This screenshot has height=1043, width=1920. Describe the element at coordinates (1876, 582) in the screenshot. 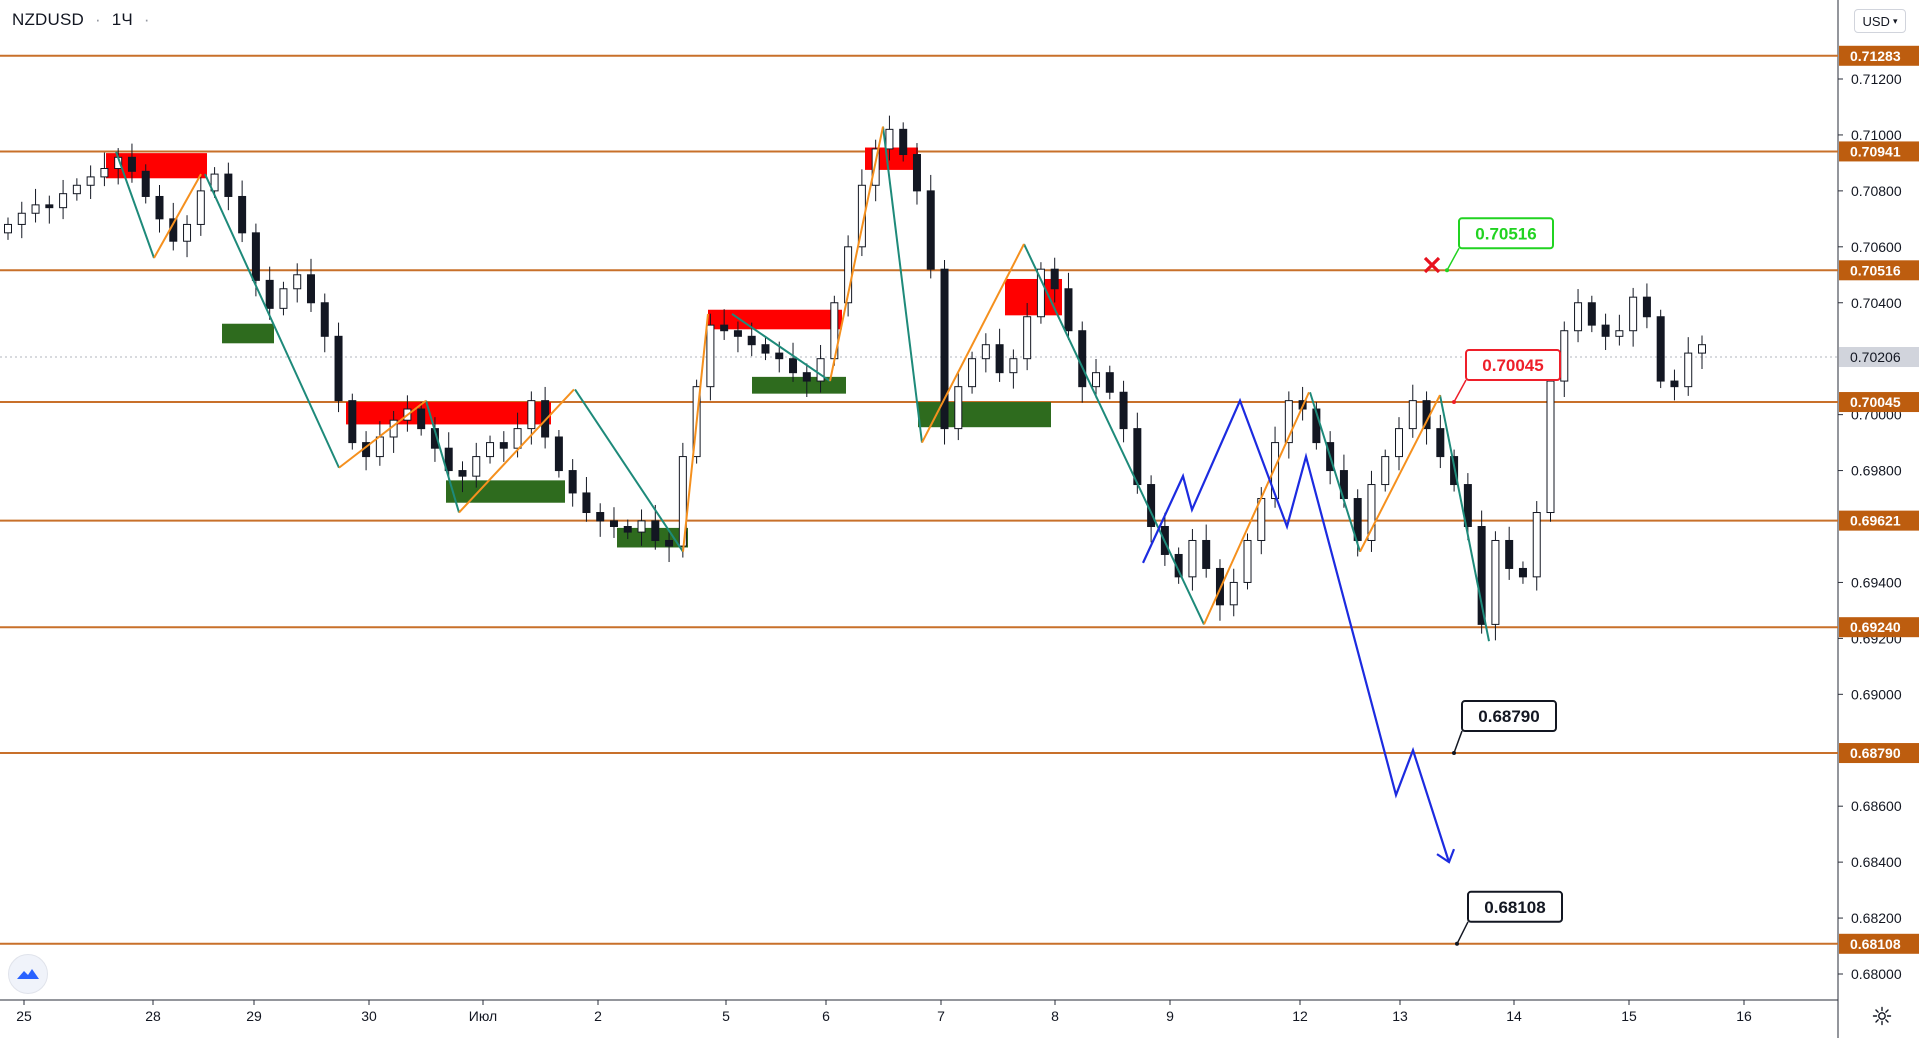

I see `price-tick-label: 0.69400` at that location.